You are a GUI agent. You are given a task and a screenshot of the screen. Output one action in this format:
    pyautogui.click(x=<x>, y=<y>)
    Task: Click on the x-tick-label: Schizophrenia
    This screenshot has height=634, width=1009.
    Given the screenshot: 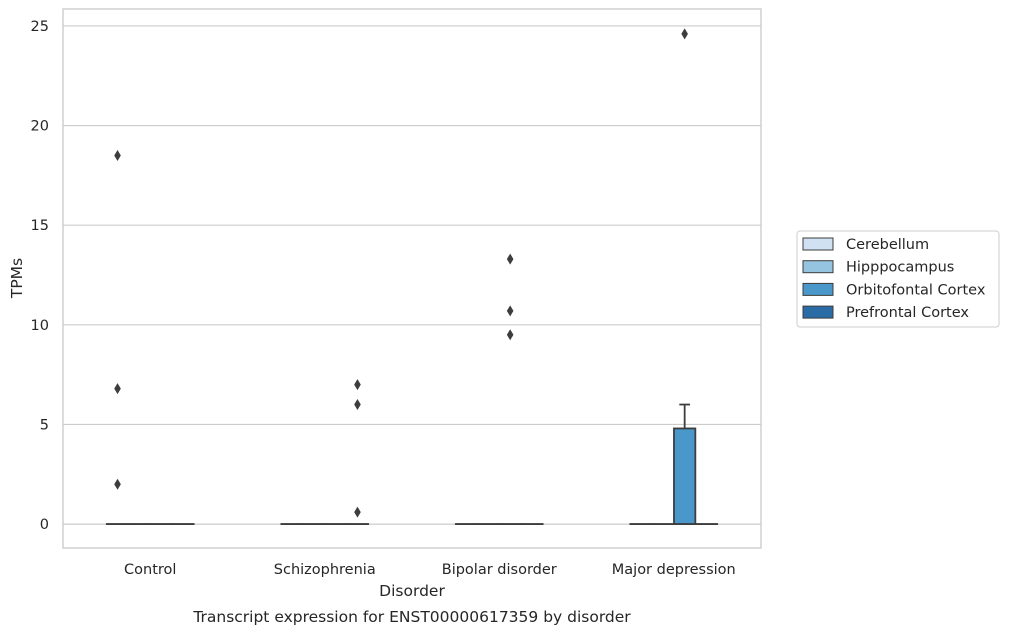 What is the action you would take?
    pyautogui.click(x=325, y=570)
    